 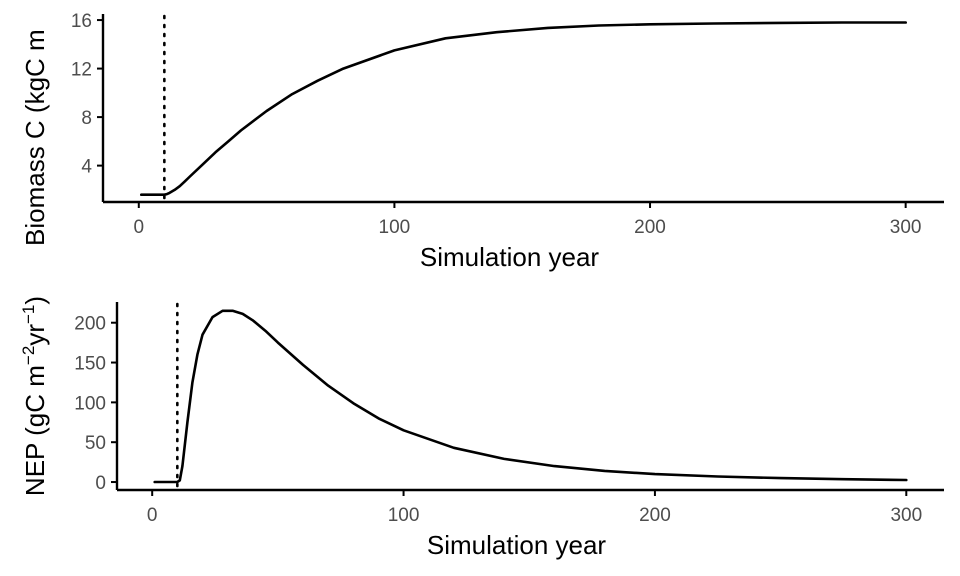 I want to click on y-tick-label: 150, so click(x=90, y=364).